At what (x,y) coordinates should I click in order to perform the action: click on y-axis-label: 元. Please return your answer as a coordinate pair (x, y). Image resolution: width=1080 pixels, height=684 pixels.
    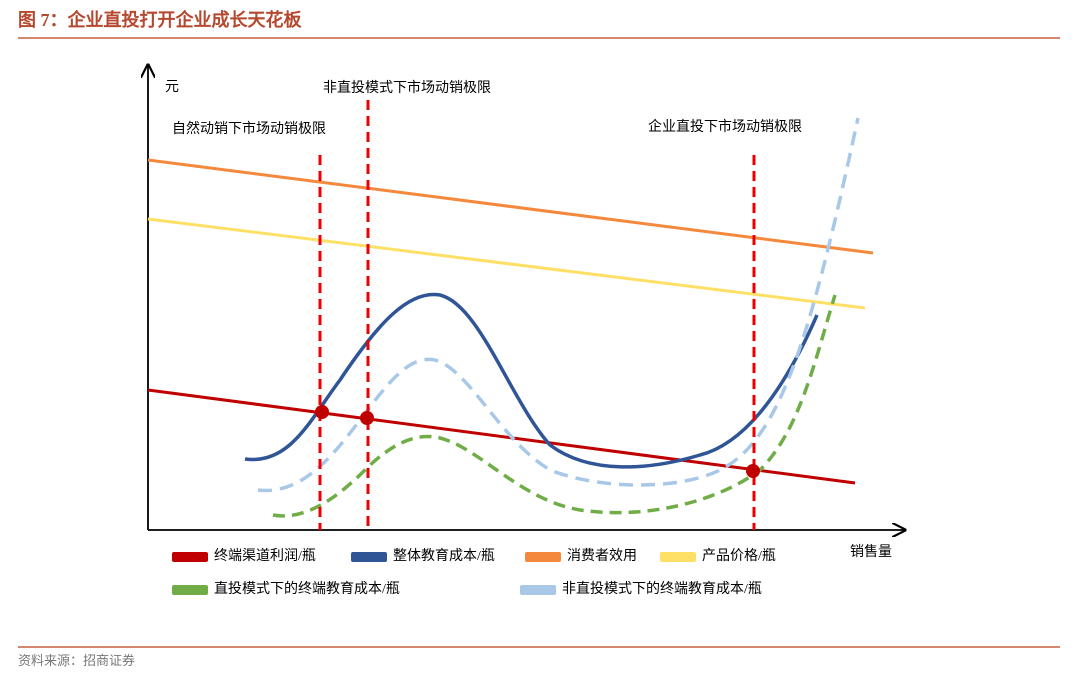
    Looking at the image, I should click on (172, 87).